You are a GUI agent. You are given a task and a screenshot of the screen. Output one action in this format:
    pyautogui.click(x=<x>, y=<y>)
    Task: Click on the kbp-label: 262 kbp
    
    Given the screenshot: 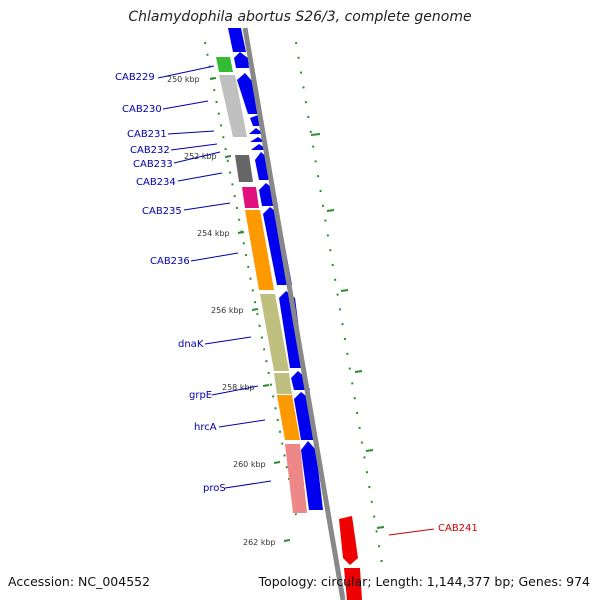 What is the action you would take?
    pyautogui.click(x=259, y=542)
    